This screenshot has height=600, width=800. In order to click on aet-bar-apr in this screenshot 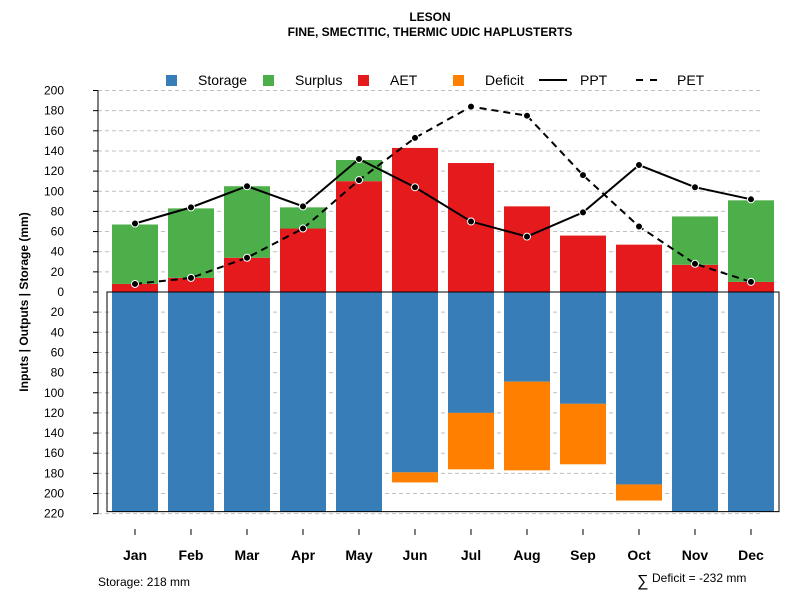, I will do `click(303, 260)`.